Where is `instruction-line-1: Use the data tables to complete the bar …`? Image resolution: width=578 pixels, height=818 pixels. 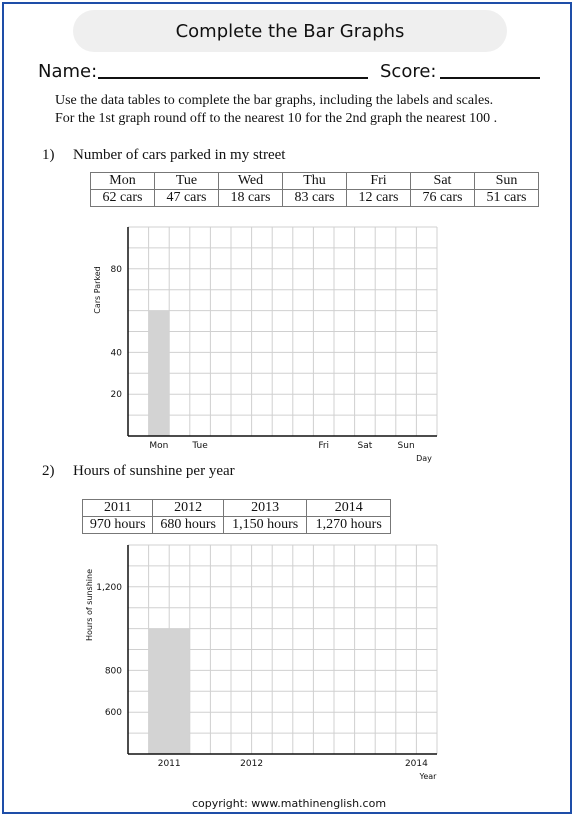
instruction-line-1: Use the data tables to complete the bar … is located at coordinates (274, 100).